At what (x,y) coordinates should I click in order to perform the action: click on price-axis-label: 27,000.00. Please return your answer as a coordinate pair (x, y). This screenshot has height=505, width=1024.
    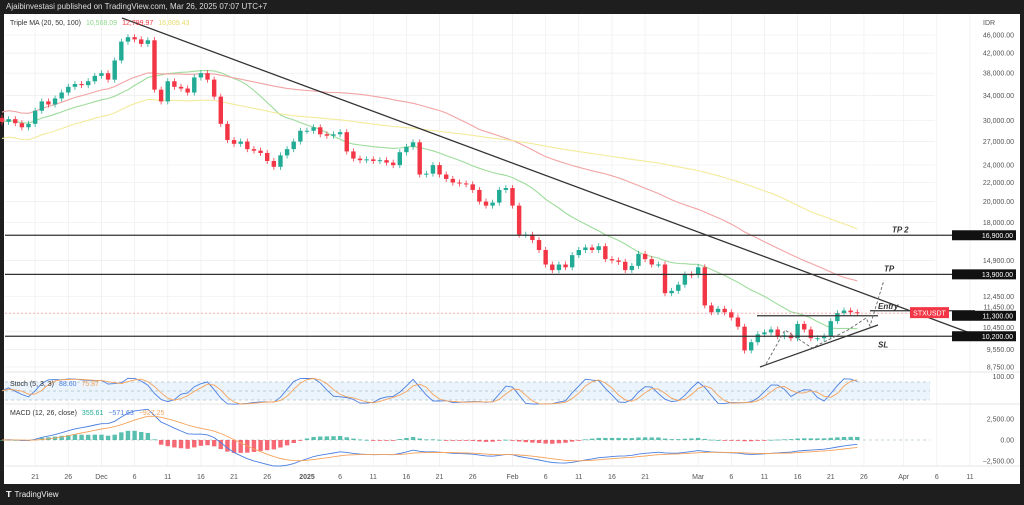
    Looking at the image, I should click on (998, 142).